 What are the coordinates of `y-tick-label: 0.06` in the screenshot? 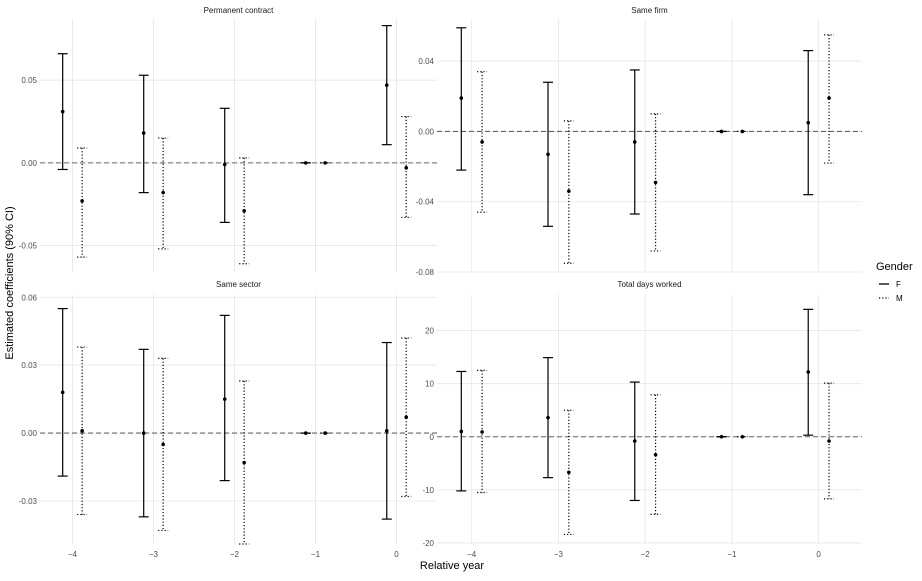 It's located at (29, 297).